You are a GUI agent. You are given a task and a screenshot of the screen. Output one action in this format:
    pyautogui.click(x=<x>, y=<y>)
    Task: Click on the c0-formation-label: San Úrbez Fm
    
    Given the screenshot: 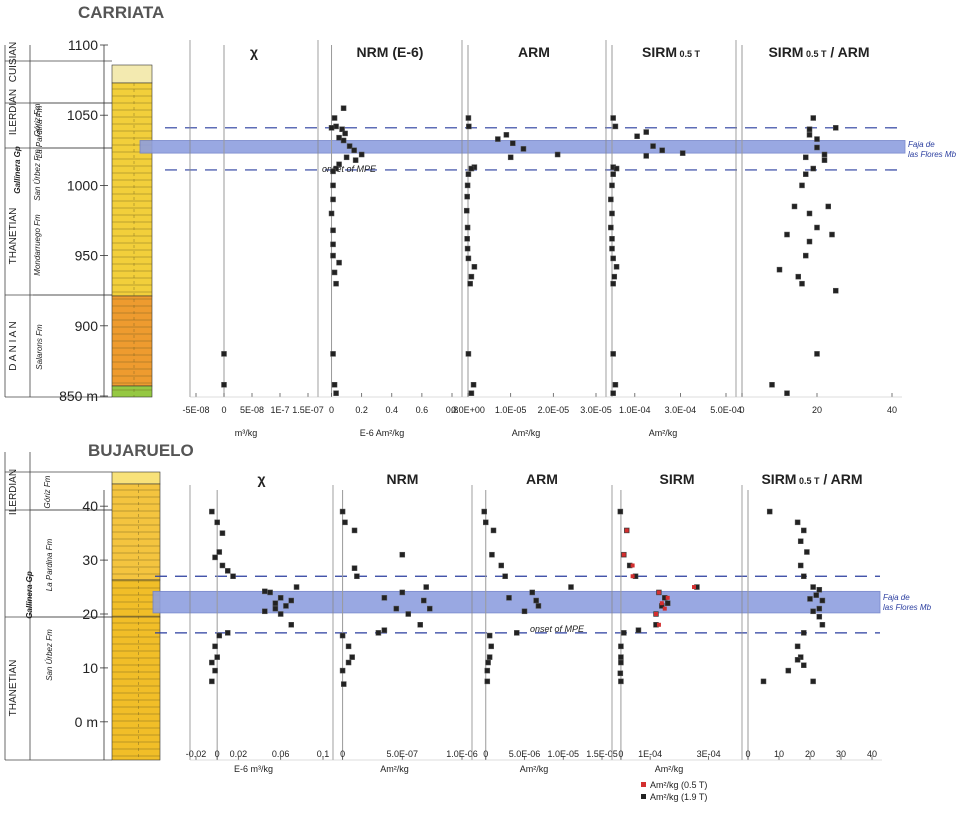 What is the action you would take?
    pyautogui.click(x=37, y=175)
    